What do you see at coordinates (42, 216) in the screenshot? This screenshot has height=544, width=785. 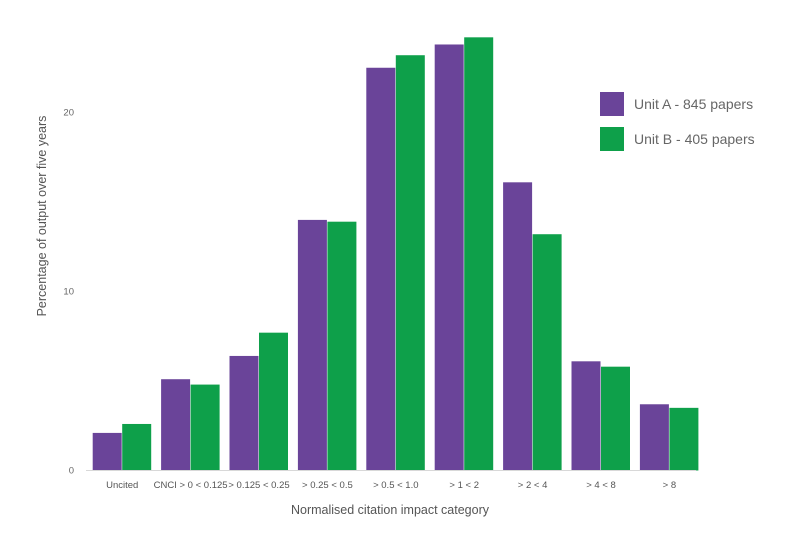 I see `y-axis-label: Percentage of output over five years` at bounding box center [42, 216].